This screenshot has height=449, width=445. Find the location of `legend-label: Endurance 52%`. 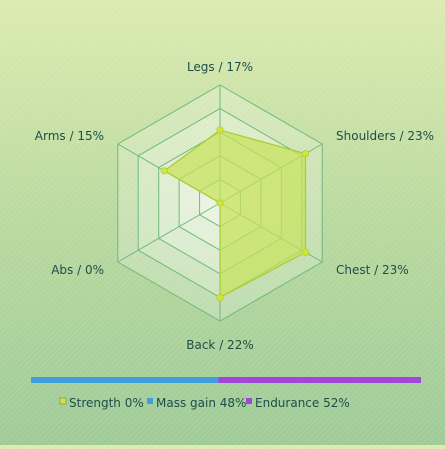

legend-label: Endurance 52% is located at coordinates (302, 403).